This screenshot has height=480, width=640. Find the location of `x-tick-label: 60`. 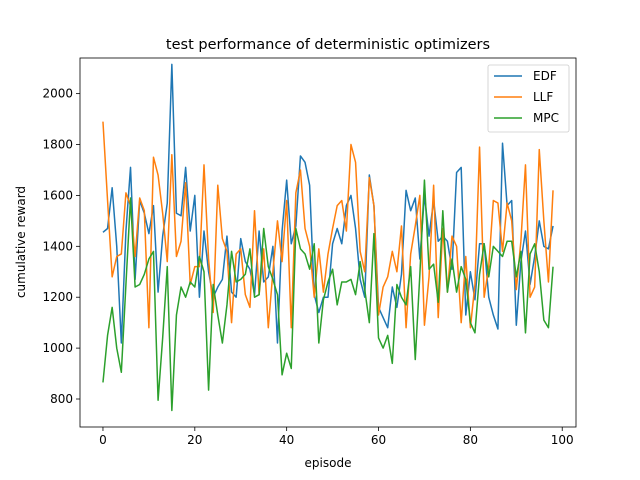

x-tick-label: 60 is located at coordinates (378, 440).